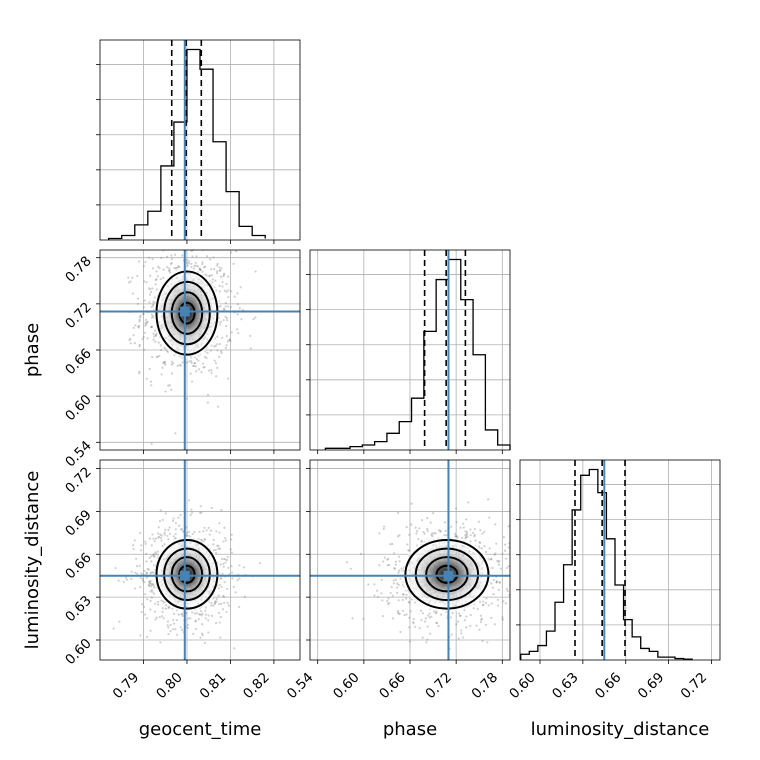 The width and height of the screenshot is (760, 760). I want to click on ylabel-luminosity_distance: luminosity_distance, so click(32, 560).